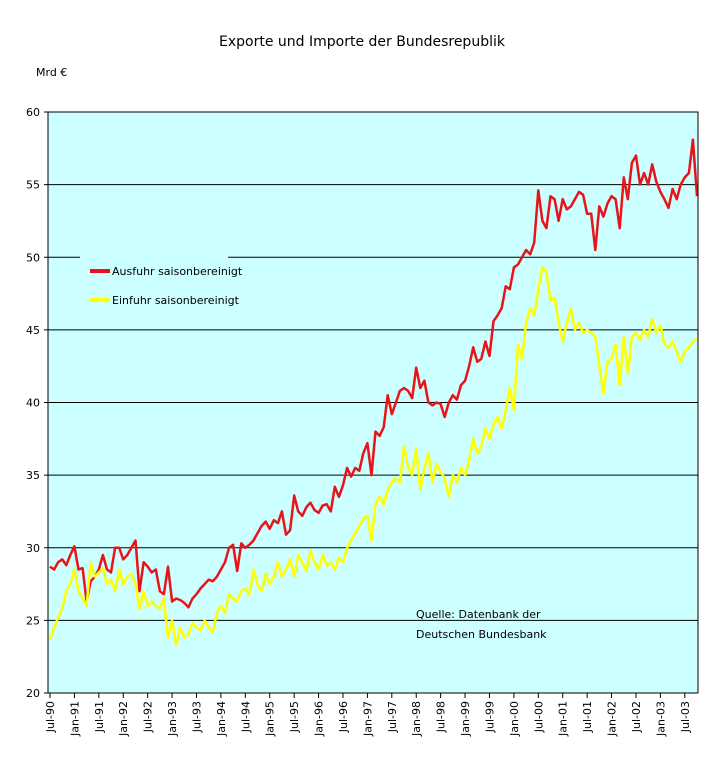 The image size is (725, 779). I want to click on x-tick-label: Jan-97, so click(367, 719).